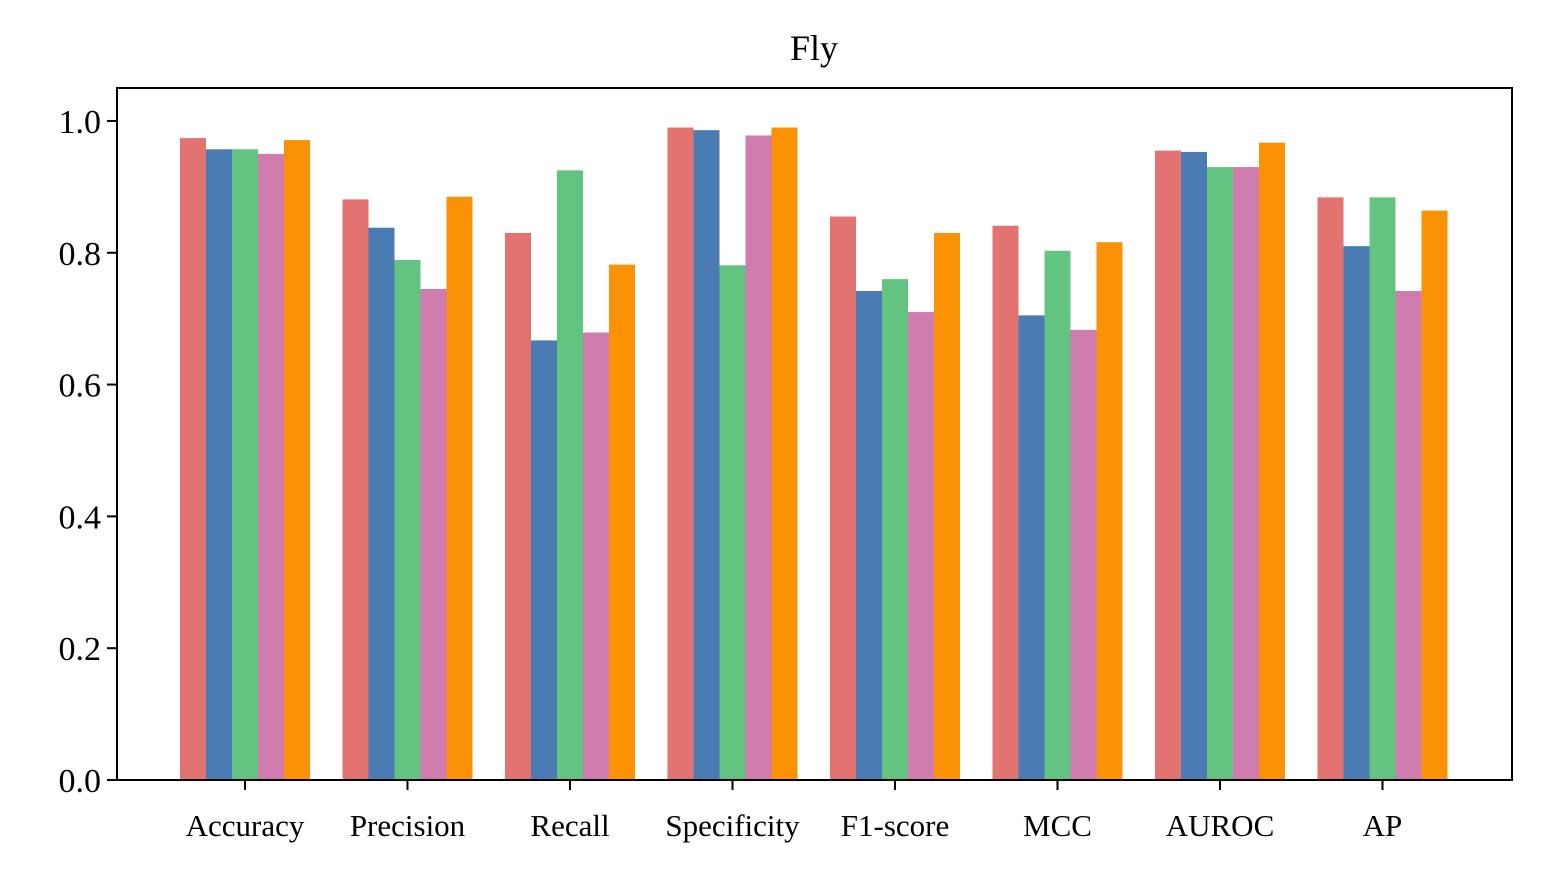  Describe the element at coordinates (80, 122) in the screenshot. I see `y-tick-label: 1.0` at that location.